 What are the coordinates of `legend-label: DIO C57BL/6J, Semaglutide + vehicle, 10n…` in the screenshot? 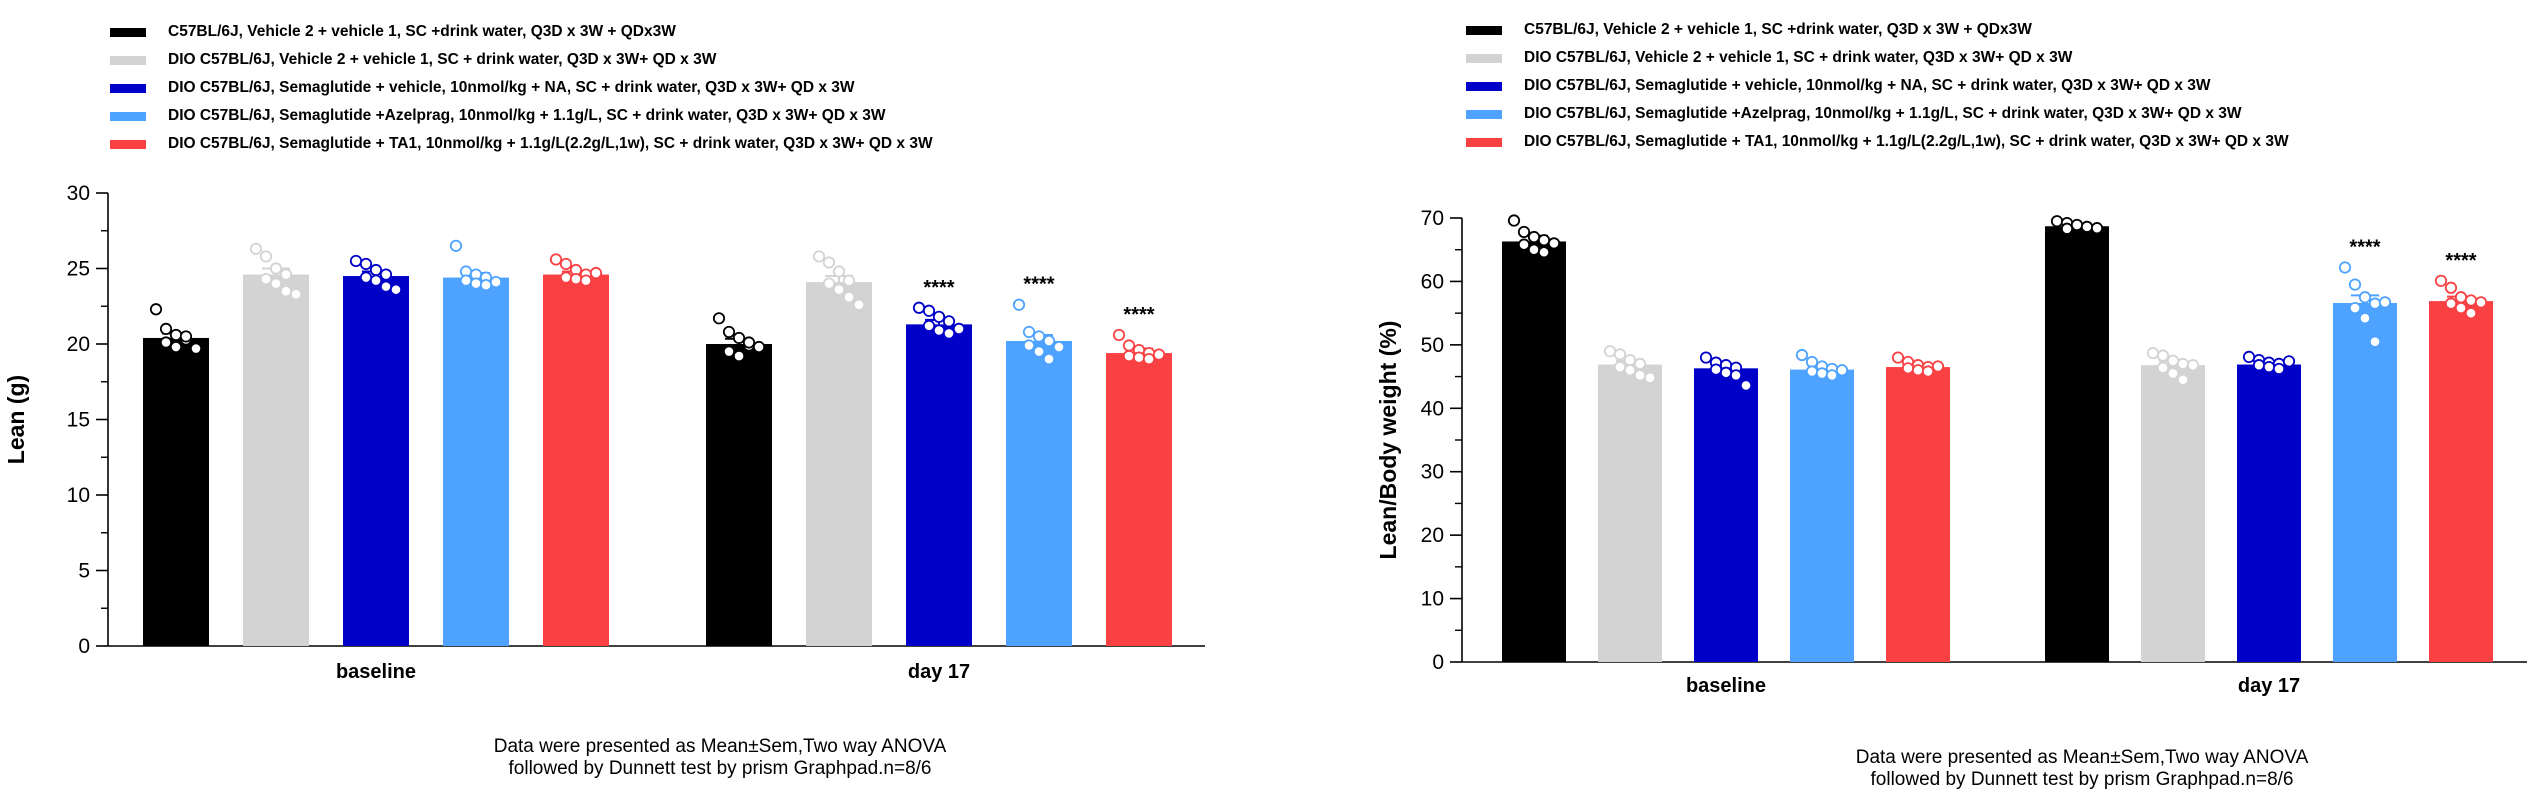 It's located at (1867, 85).